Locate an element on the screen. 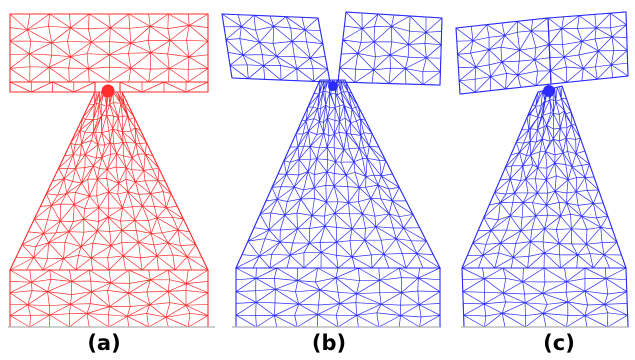  panel-label-b: (b) is located at coordinates (329, 343).